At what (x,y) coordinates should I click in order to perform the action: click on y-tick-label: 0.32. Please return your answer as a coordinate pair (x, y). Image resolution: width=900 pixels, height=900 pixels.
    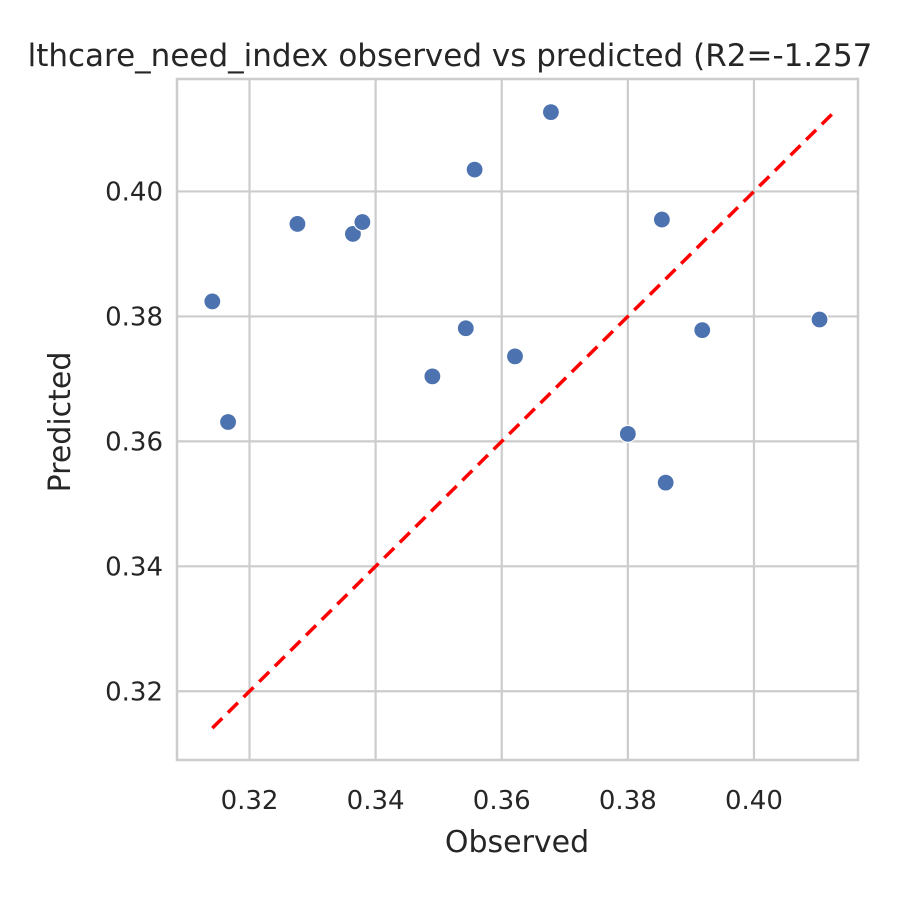
    Looking at the image, I should click on (134, 692).